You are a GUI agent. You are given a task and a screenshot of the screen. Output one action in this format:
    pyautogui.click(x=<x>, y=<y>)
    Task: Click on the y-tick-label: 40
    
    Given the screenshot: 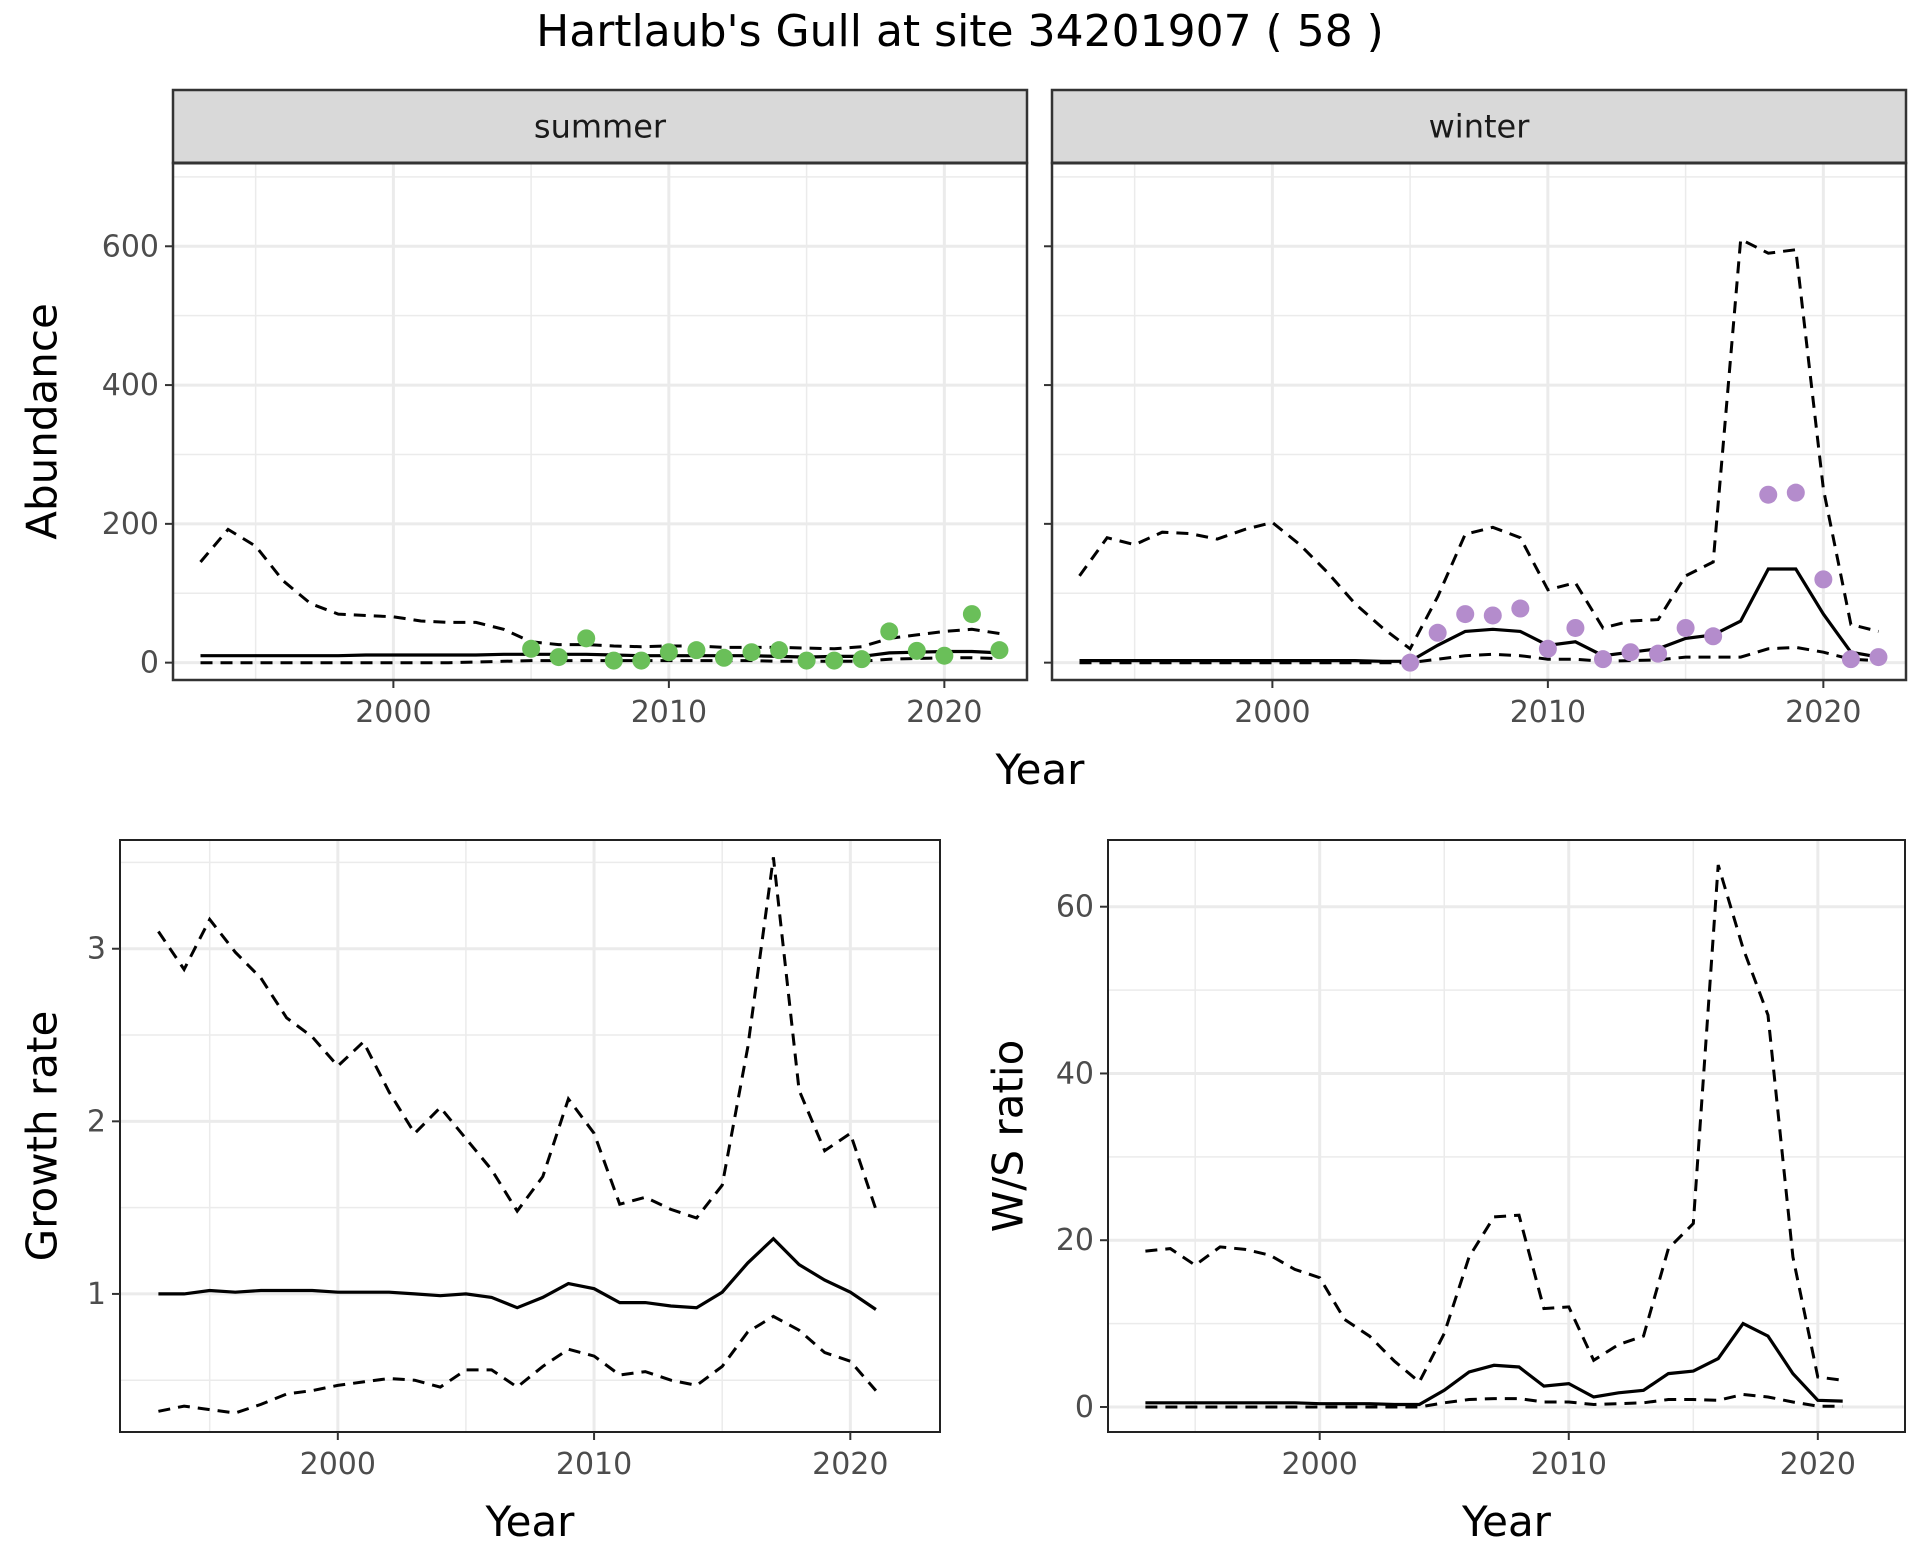 What is the action you would take?
    pyautogui.click(x=1075, y=1073)
    